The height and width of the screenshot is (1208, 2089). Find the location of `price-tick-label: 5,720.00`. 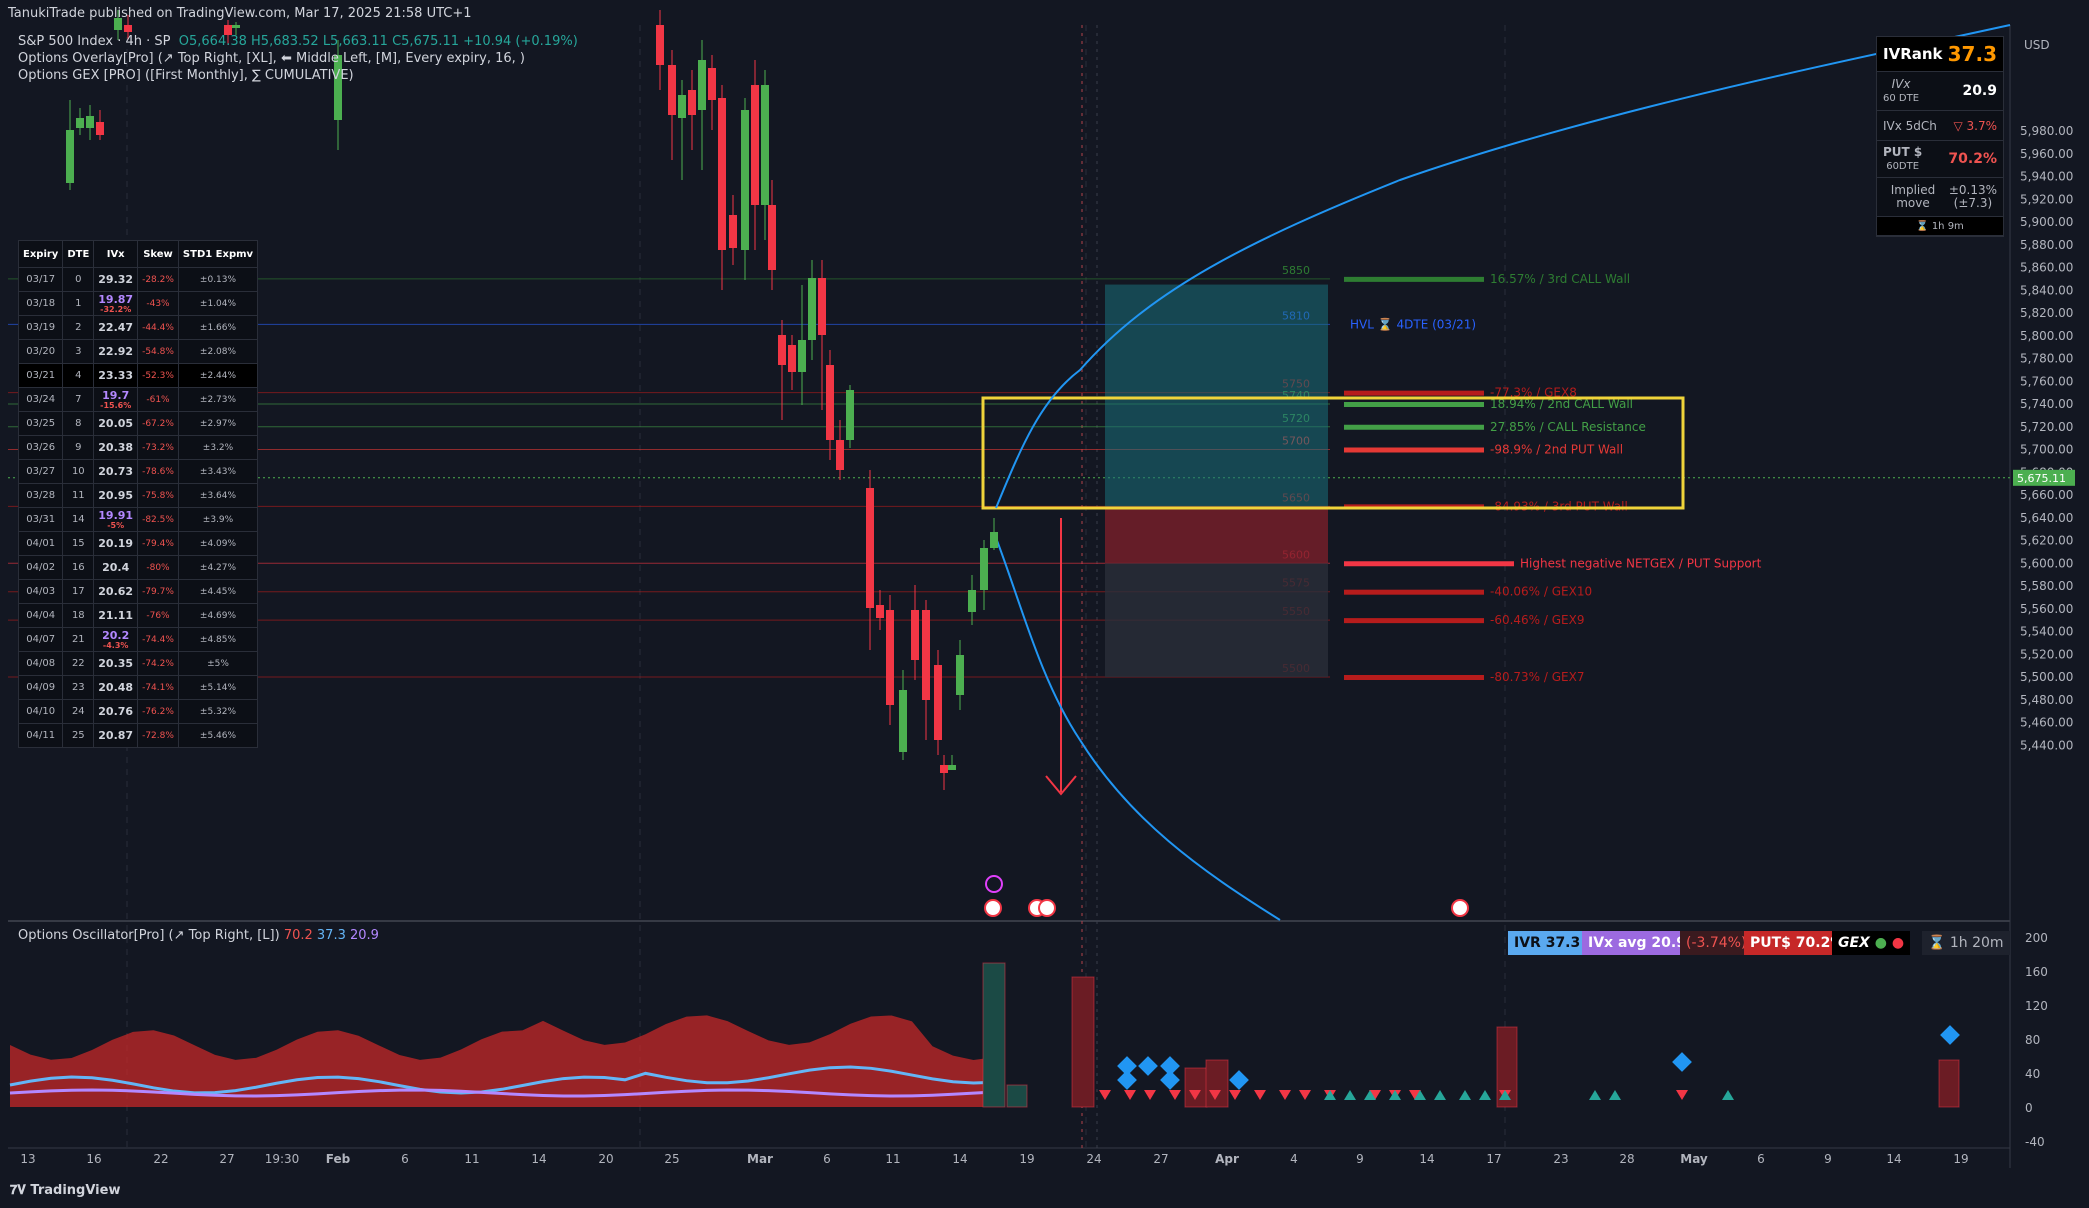

price-tick-label: 5,720.00 is located at coordinates (2046, 427).